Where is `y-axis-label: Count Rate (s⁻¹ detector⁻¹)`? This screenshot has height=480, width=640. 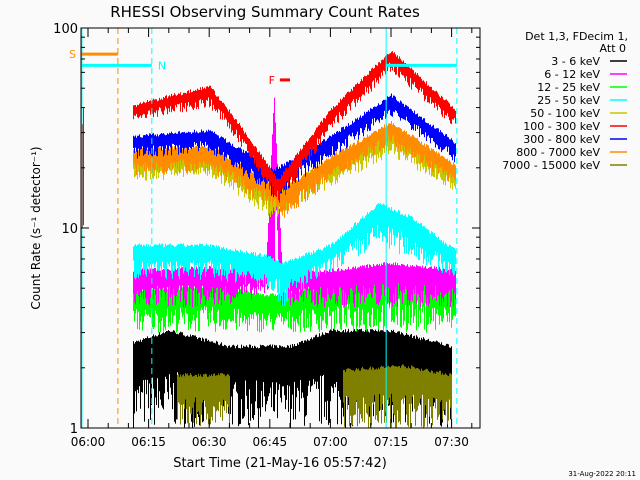 y-axis-label: Count Rate (s⁻¹ detector⁻¹) is located at coordinates (36, 227).